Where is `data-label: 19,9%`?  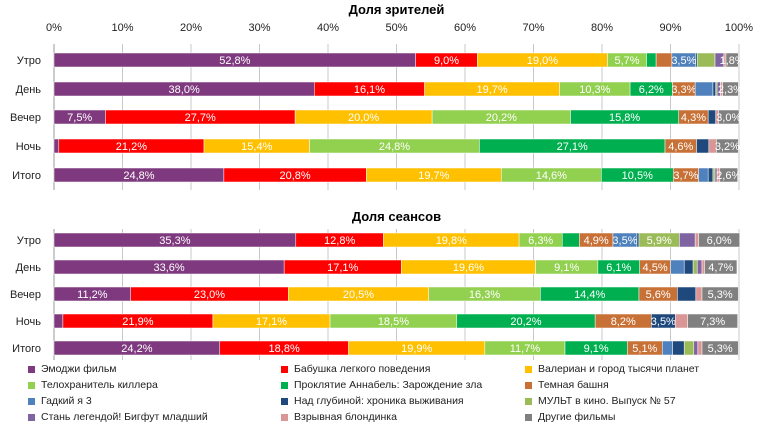 data-label: 19,9% is located at coordinates (416, 349).